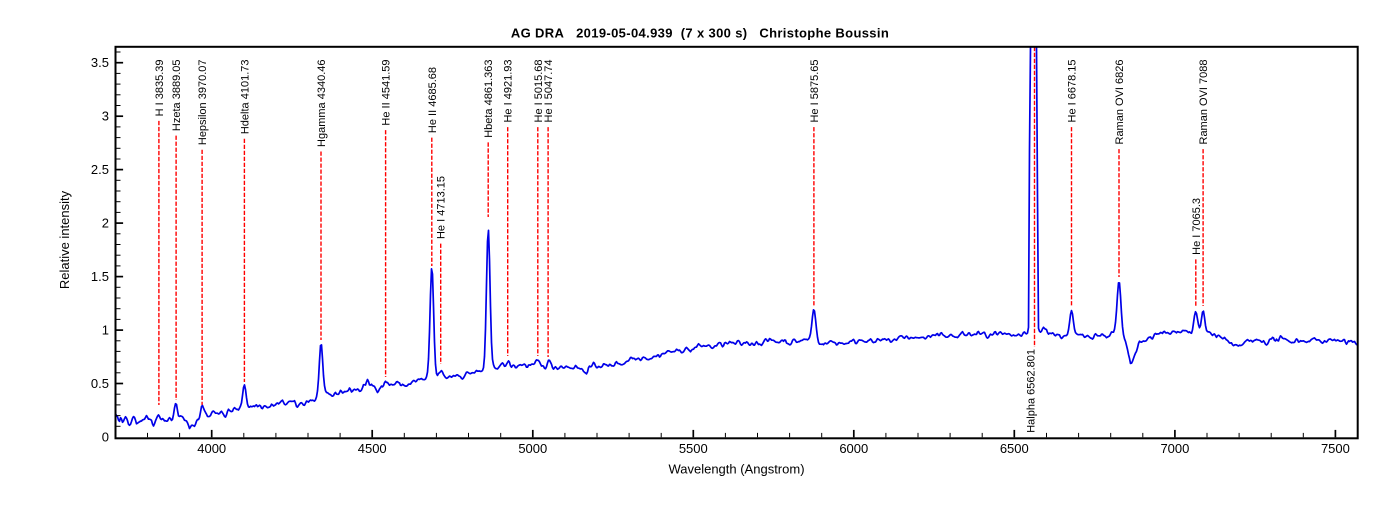  Describe the element at coordinates (100, 169) in the screenshot. I see `svg-text: 2.5` at that location.